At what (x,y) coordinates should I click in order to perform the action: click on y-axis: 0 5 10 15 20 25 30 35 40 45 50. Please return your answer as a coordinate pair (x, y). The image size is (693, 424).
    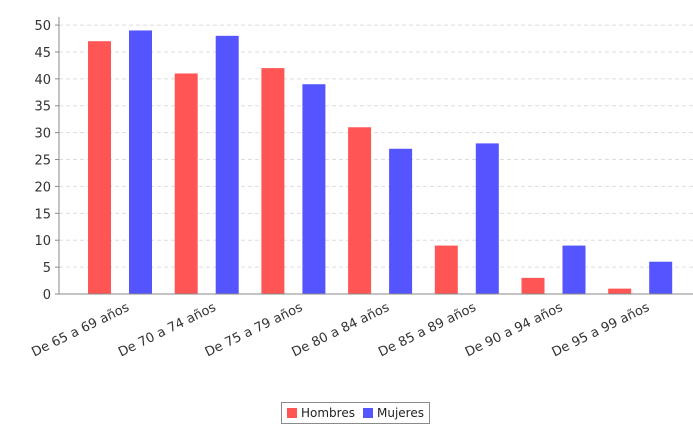
    Looking at the image, I should click on (47, 160).